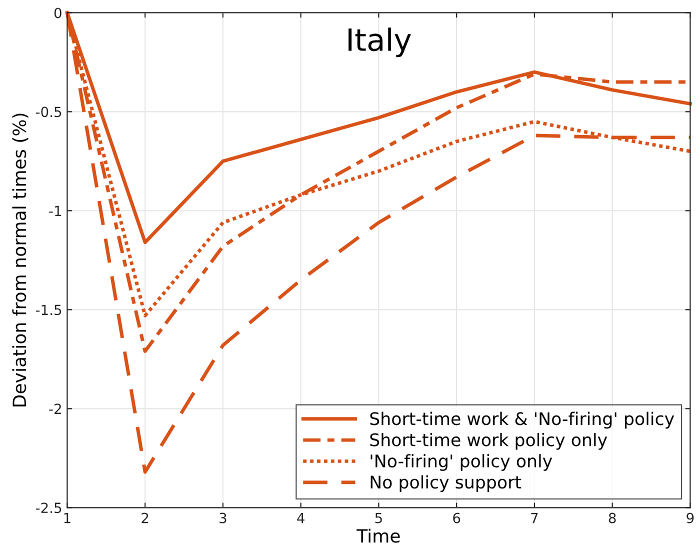  Describe the element at coordinates (534, 518) in the screenshot. I see `x-tick-label: 7` at that location.